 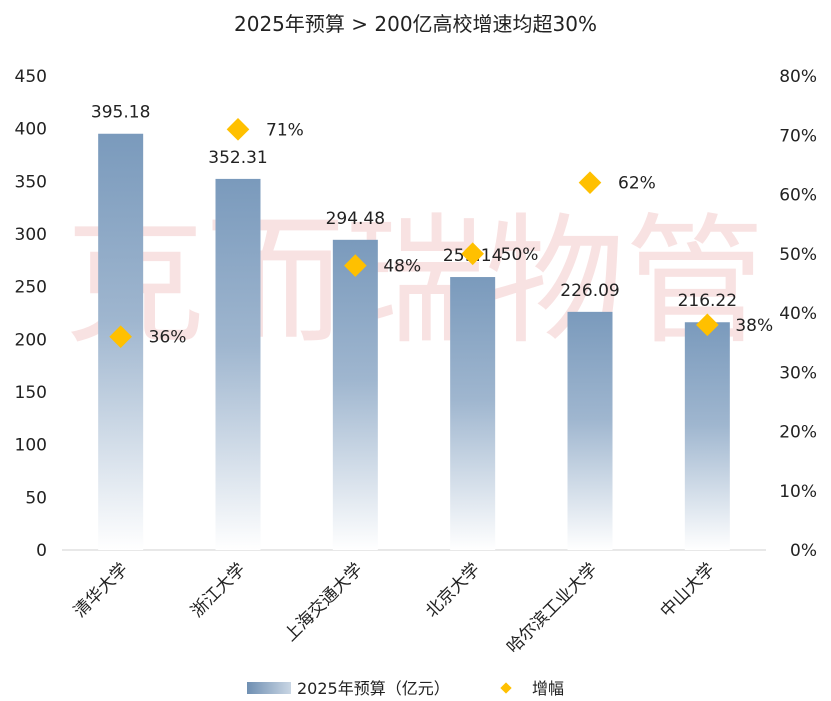 What do you see at coordinates (394, 608) in the screenshot?
I see `x-axis-ticks: 清华大学 浙江大学 上海交通大学 北京大学 哈尔滨工业大学 中山大学` at bounding box center [394, 608].